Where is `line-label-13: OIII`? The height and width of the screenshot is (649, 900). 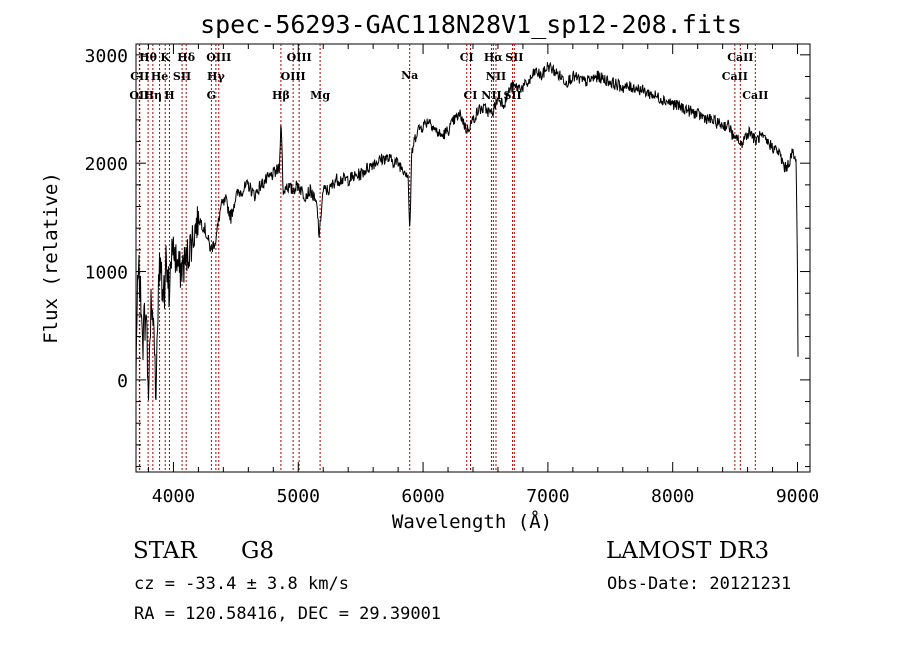
line-label-13: OIII is located at coordinates (293, 76).